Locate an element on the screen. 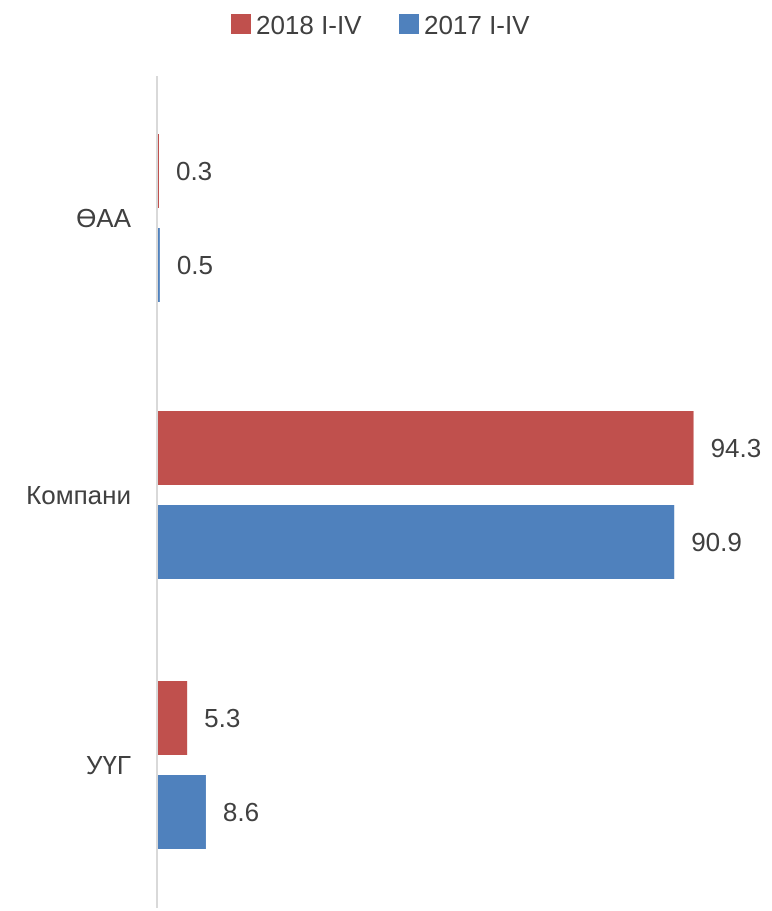 This screenshot has width=772, height=911. data-label: 0.3 is located at coordinates (194, 171).